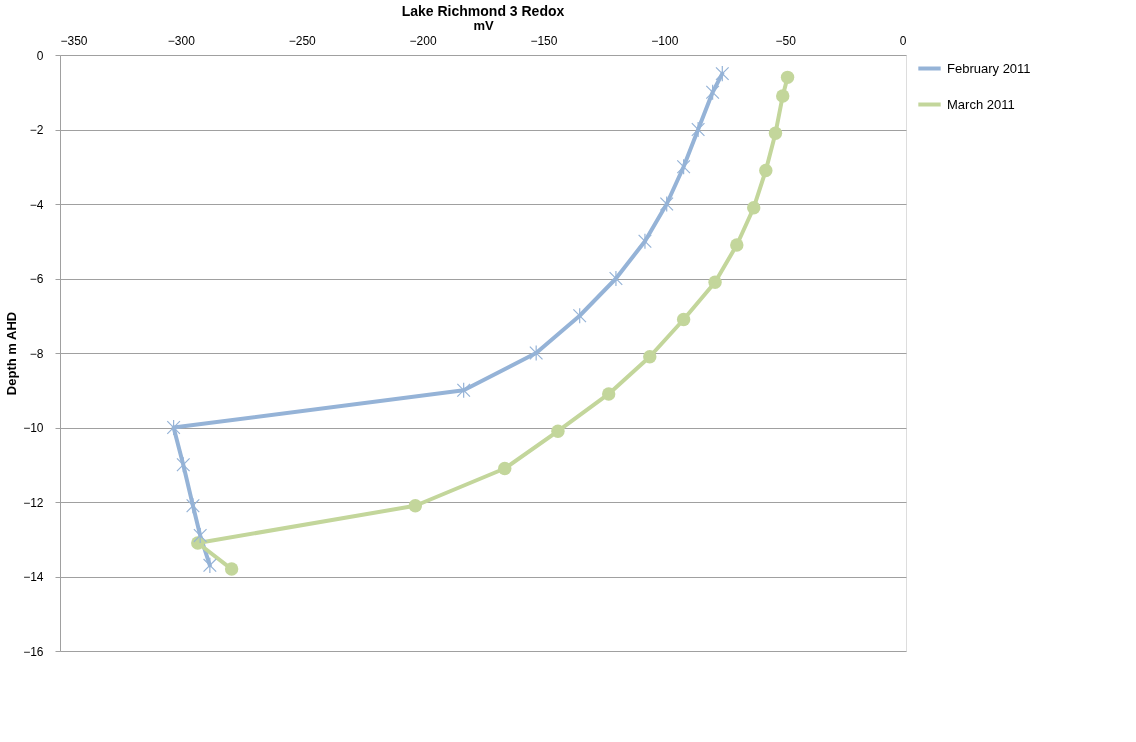 The height and width of the screenshot is (742, 1136). What do you see at coordinates (302, 40) in the screenshot?
I see `x-tick-label: −250` at bounding box center [302, 40].